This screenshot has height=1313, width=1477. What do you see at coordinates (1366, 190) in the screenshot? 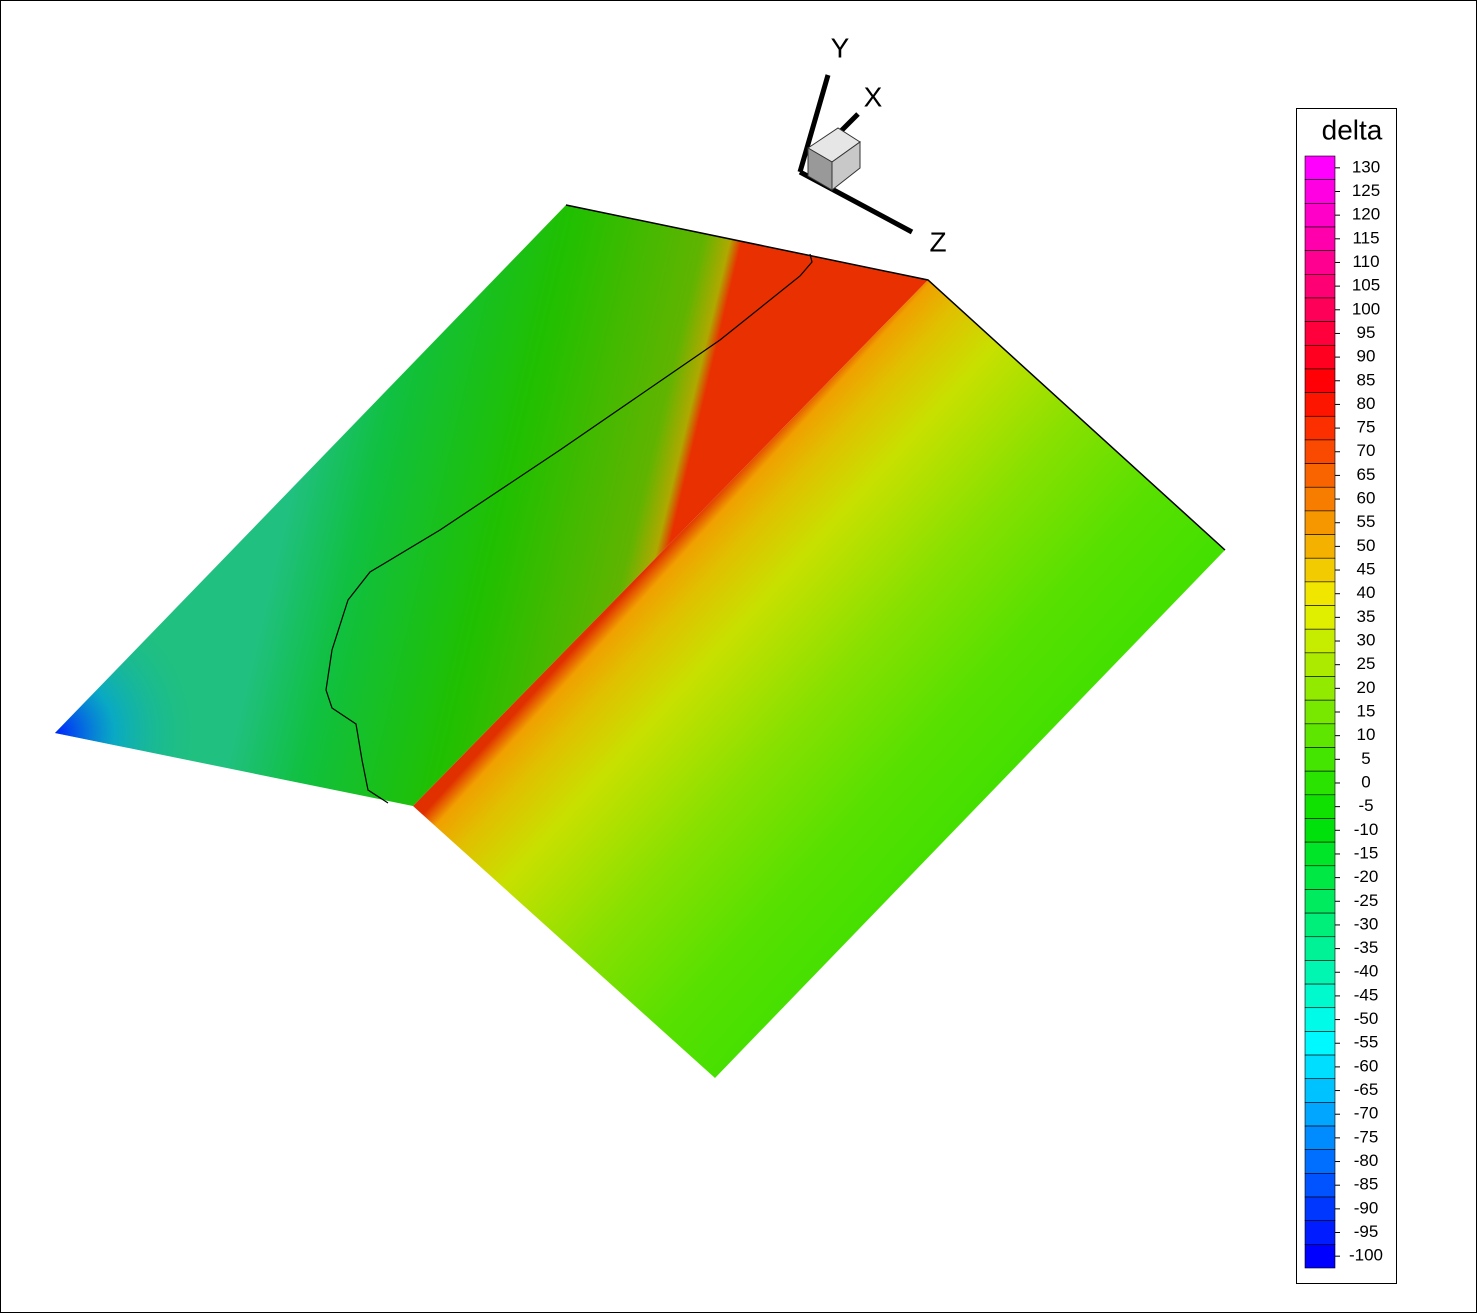
I see `colorbar-label: 125` at bounding box center [1366, 190].